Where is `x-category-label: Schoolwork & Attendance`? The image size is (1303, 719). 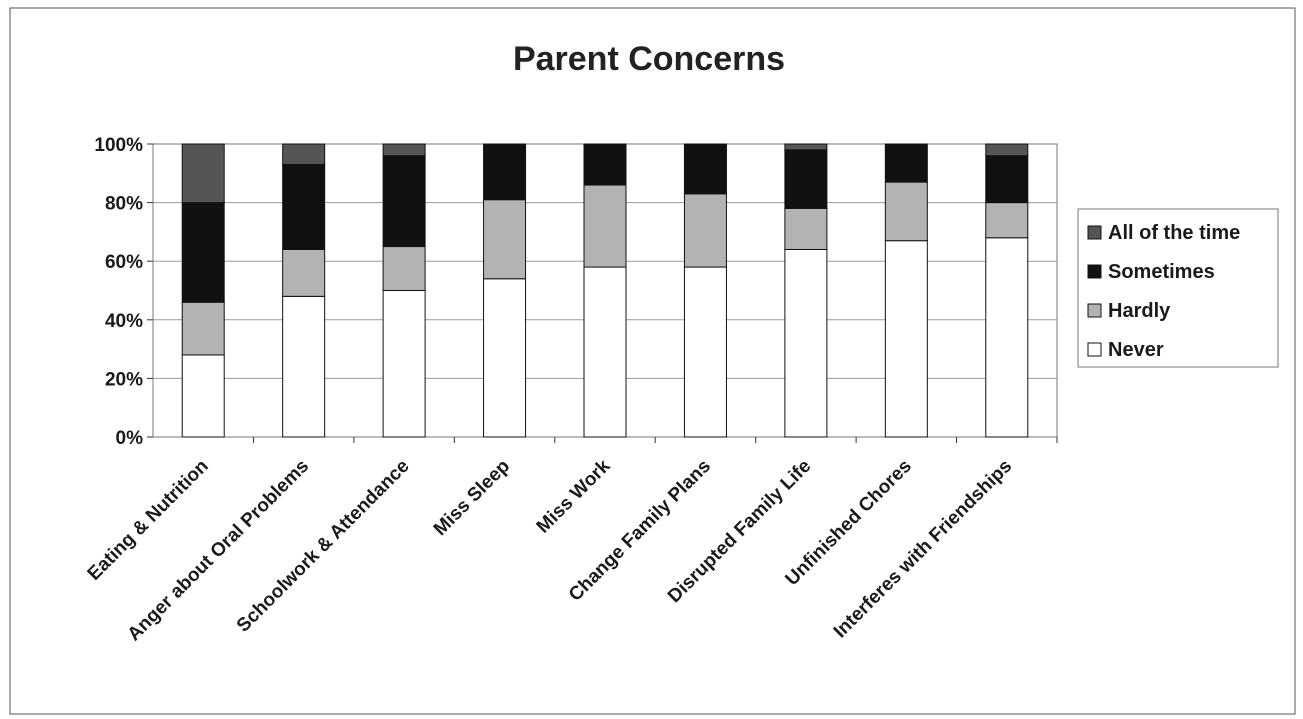
x-category-label: Schoolwork & Attendance is located at coordinates (323, 546).